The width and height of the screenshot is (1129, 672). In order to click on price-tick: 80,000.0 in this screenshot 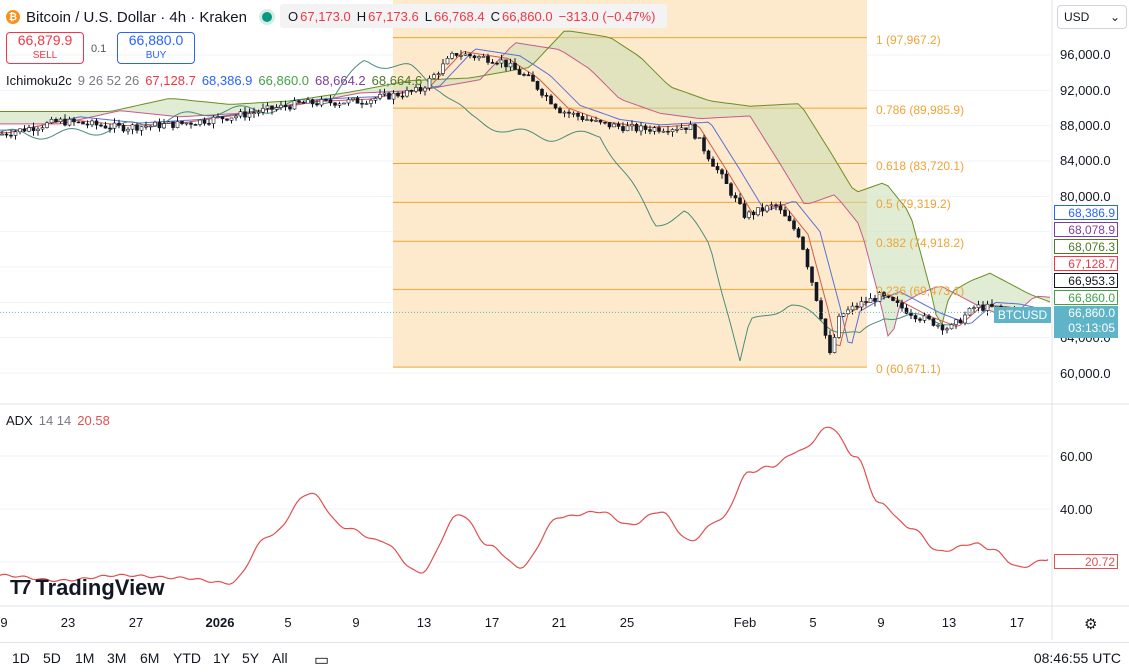, I will do `click(1085, 196)`.